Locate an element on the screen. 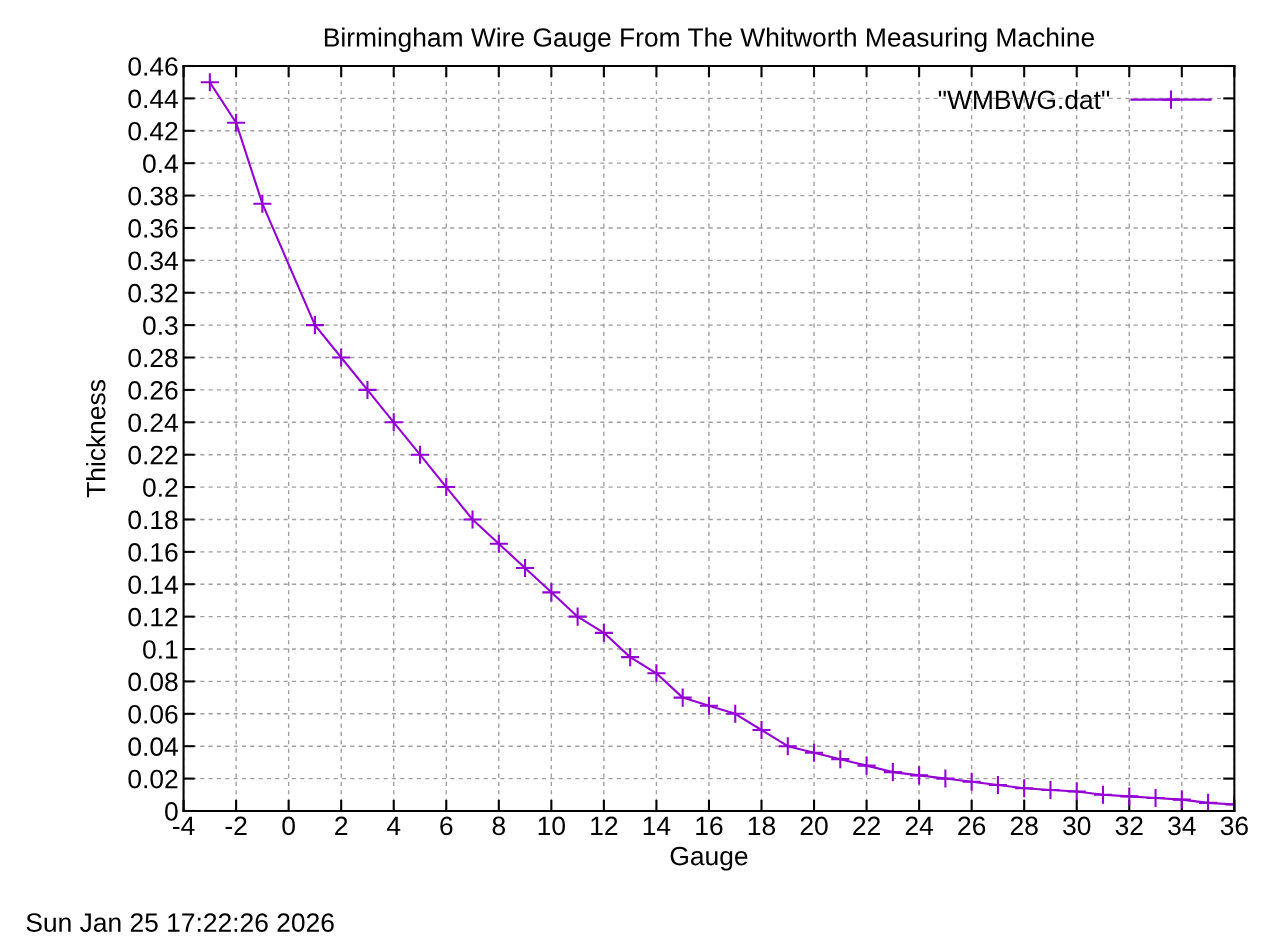  y-tick-label: 0.08 is located at coordinates (153, 682).